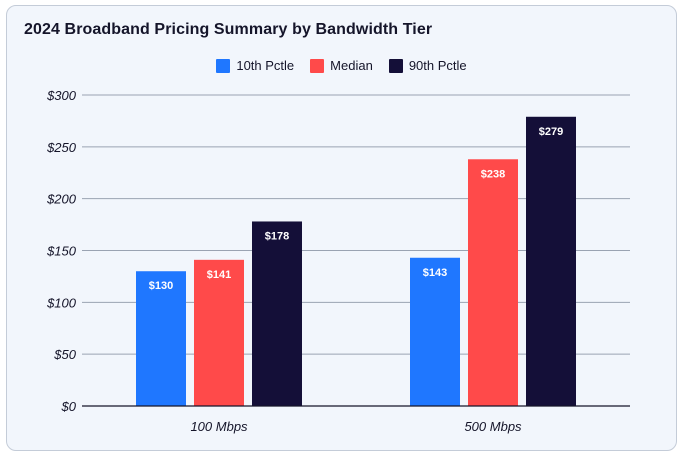 The height and width of the screenshot is (456, 681). What do you see at coordinates (317, 65) in the screenshot?
I see `legend-swatch-median` at bounding box center [317, 65].